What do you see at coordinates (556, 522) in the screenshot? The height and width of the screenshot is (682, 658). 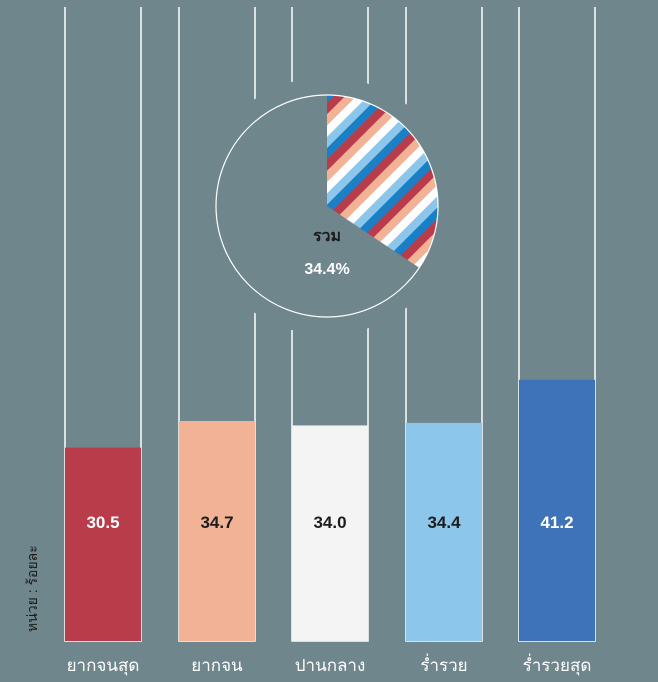 I see `bar-value-label: 41.2` at bounding box center [556, 522].